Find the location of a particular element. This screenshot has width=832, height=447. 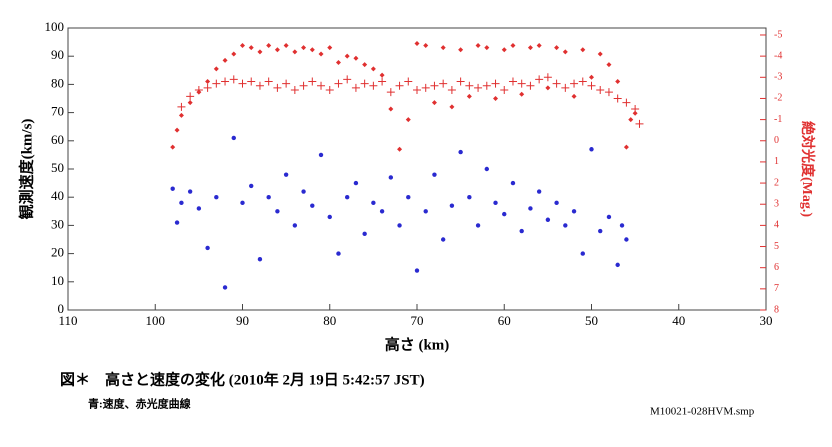

y-tick-label: 10 is located at coordinates (57, 280).